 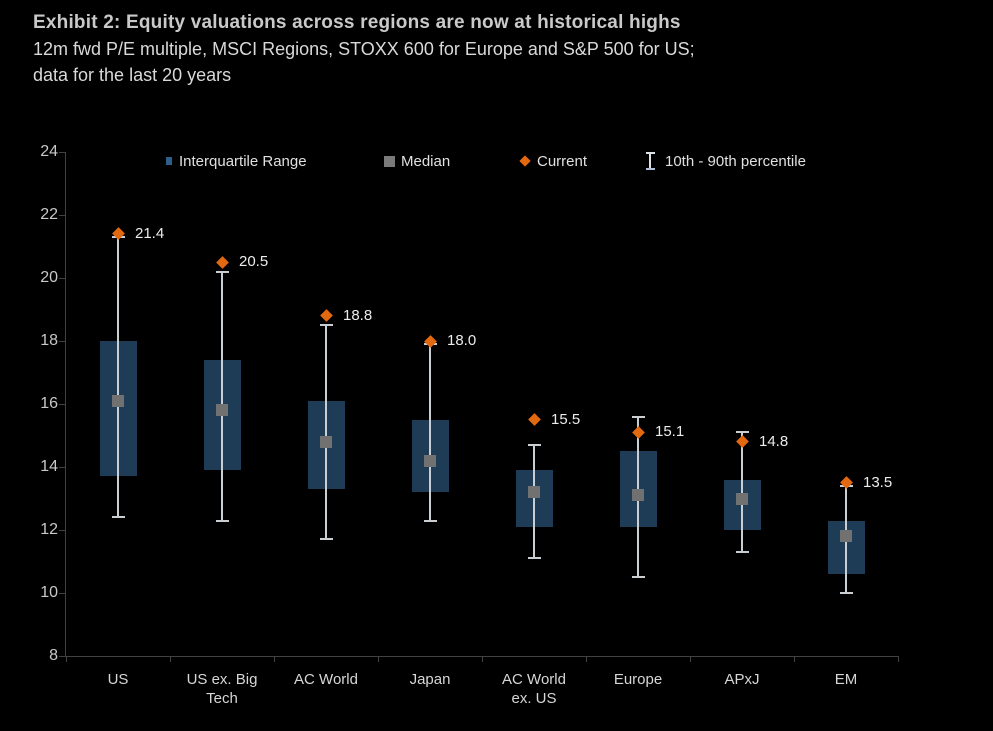 What do you see at coordinates (49, 151) in the screenshot?
I see `y-axis-tick-label: 24` at bounding box center [49, 151].